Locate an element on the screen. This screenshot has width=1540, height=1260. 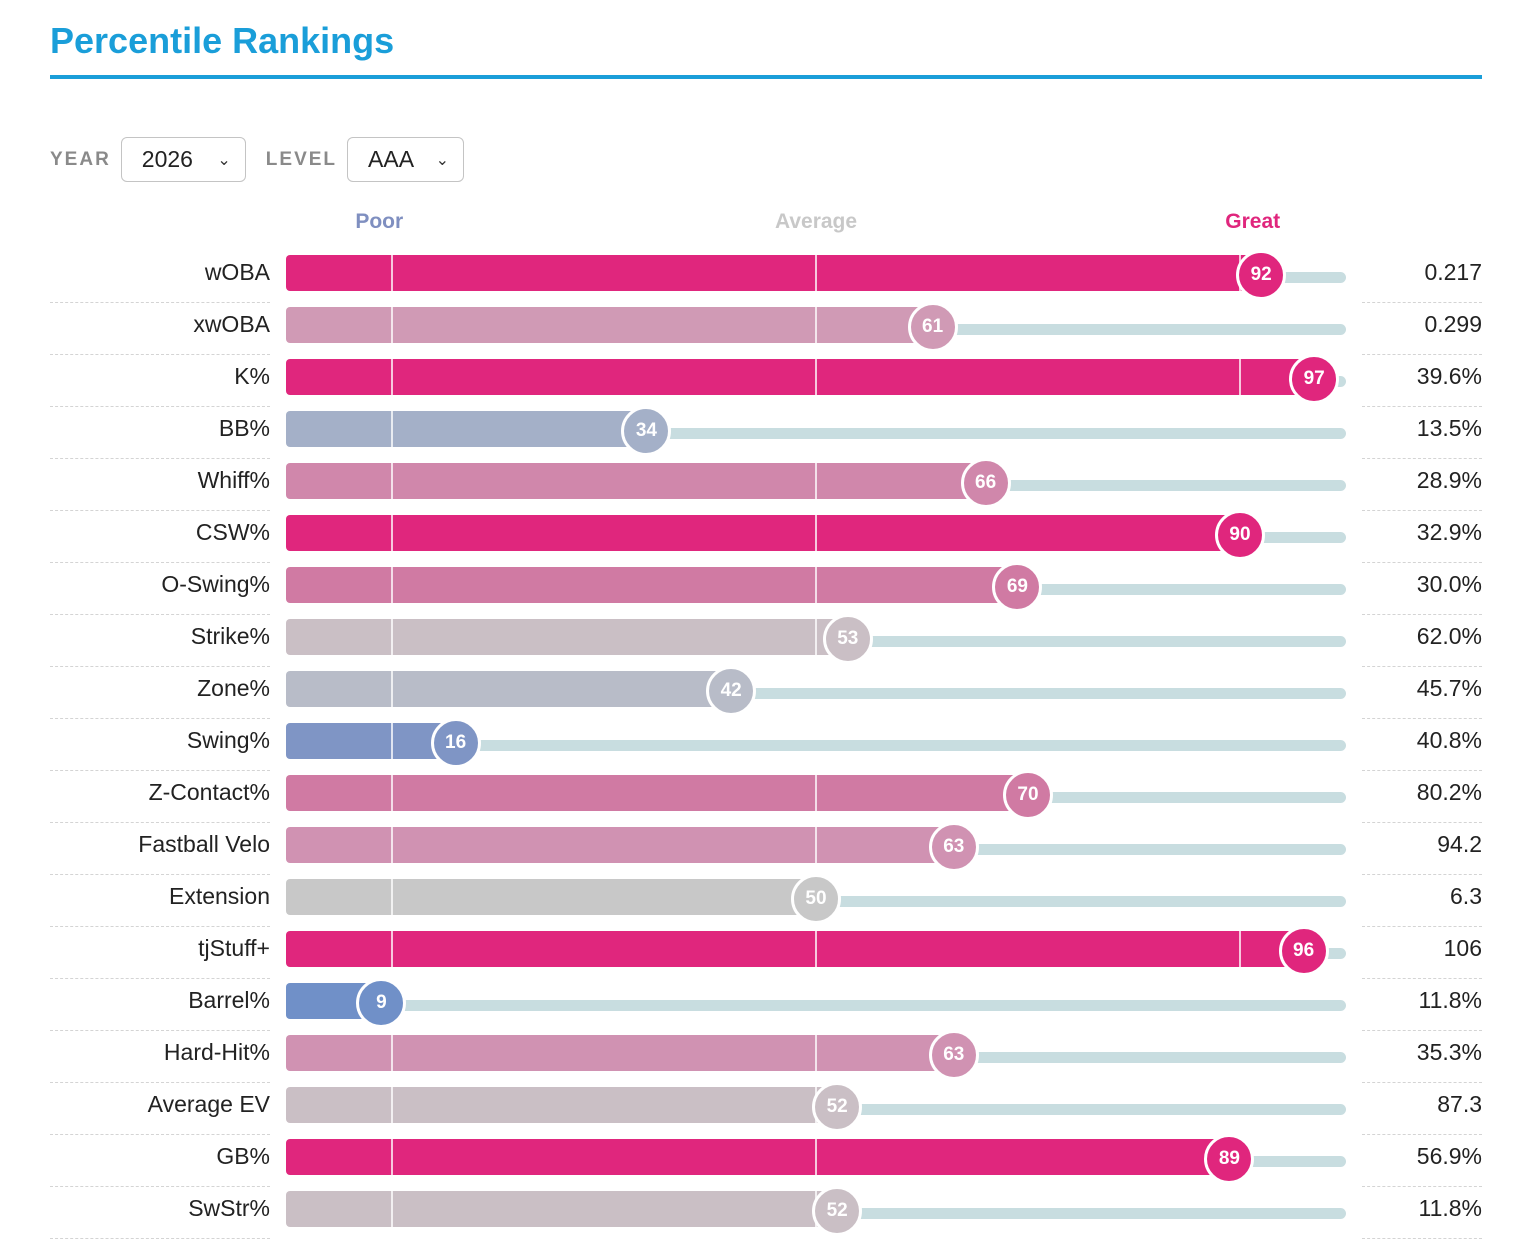
table-row: Z-Contact% 70 80.2% is located at coordinates (766, 798).